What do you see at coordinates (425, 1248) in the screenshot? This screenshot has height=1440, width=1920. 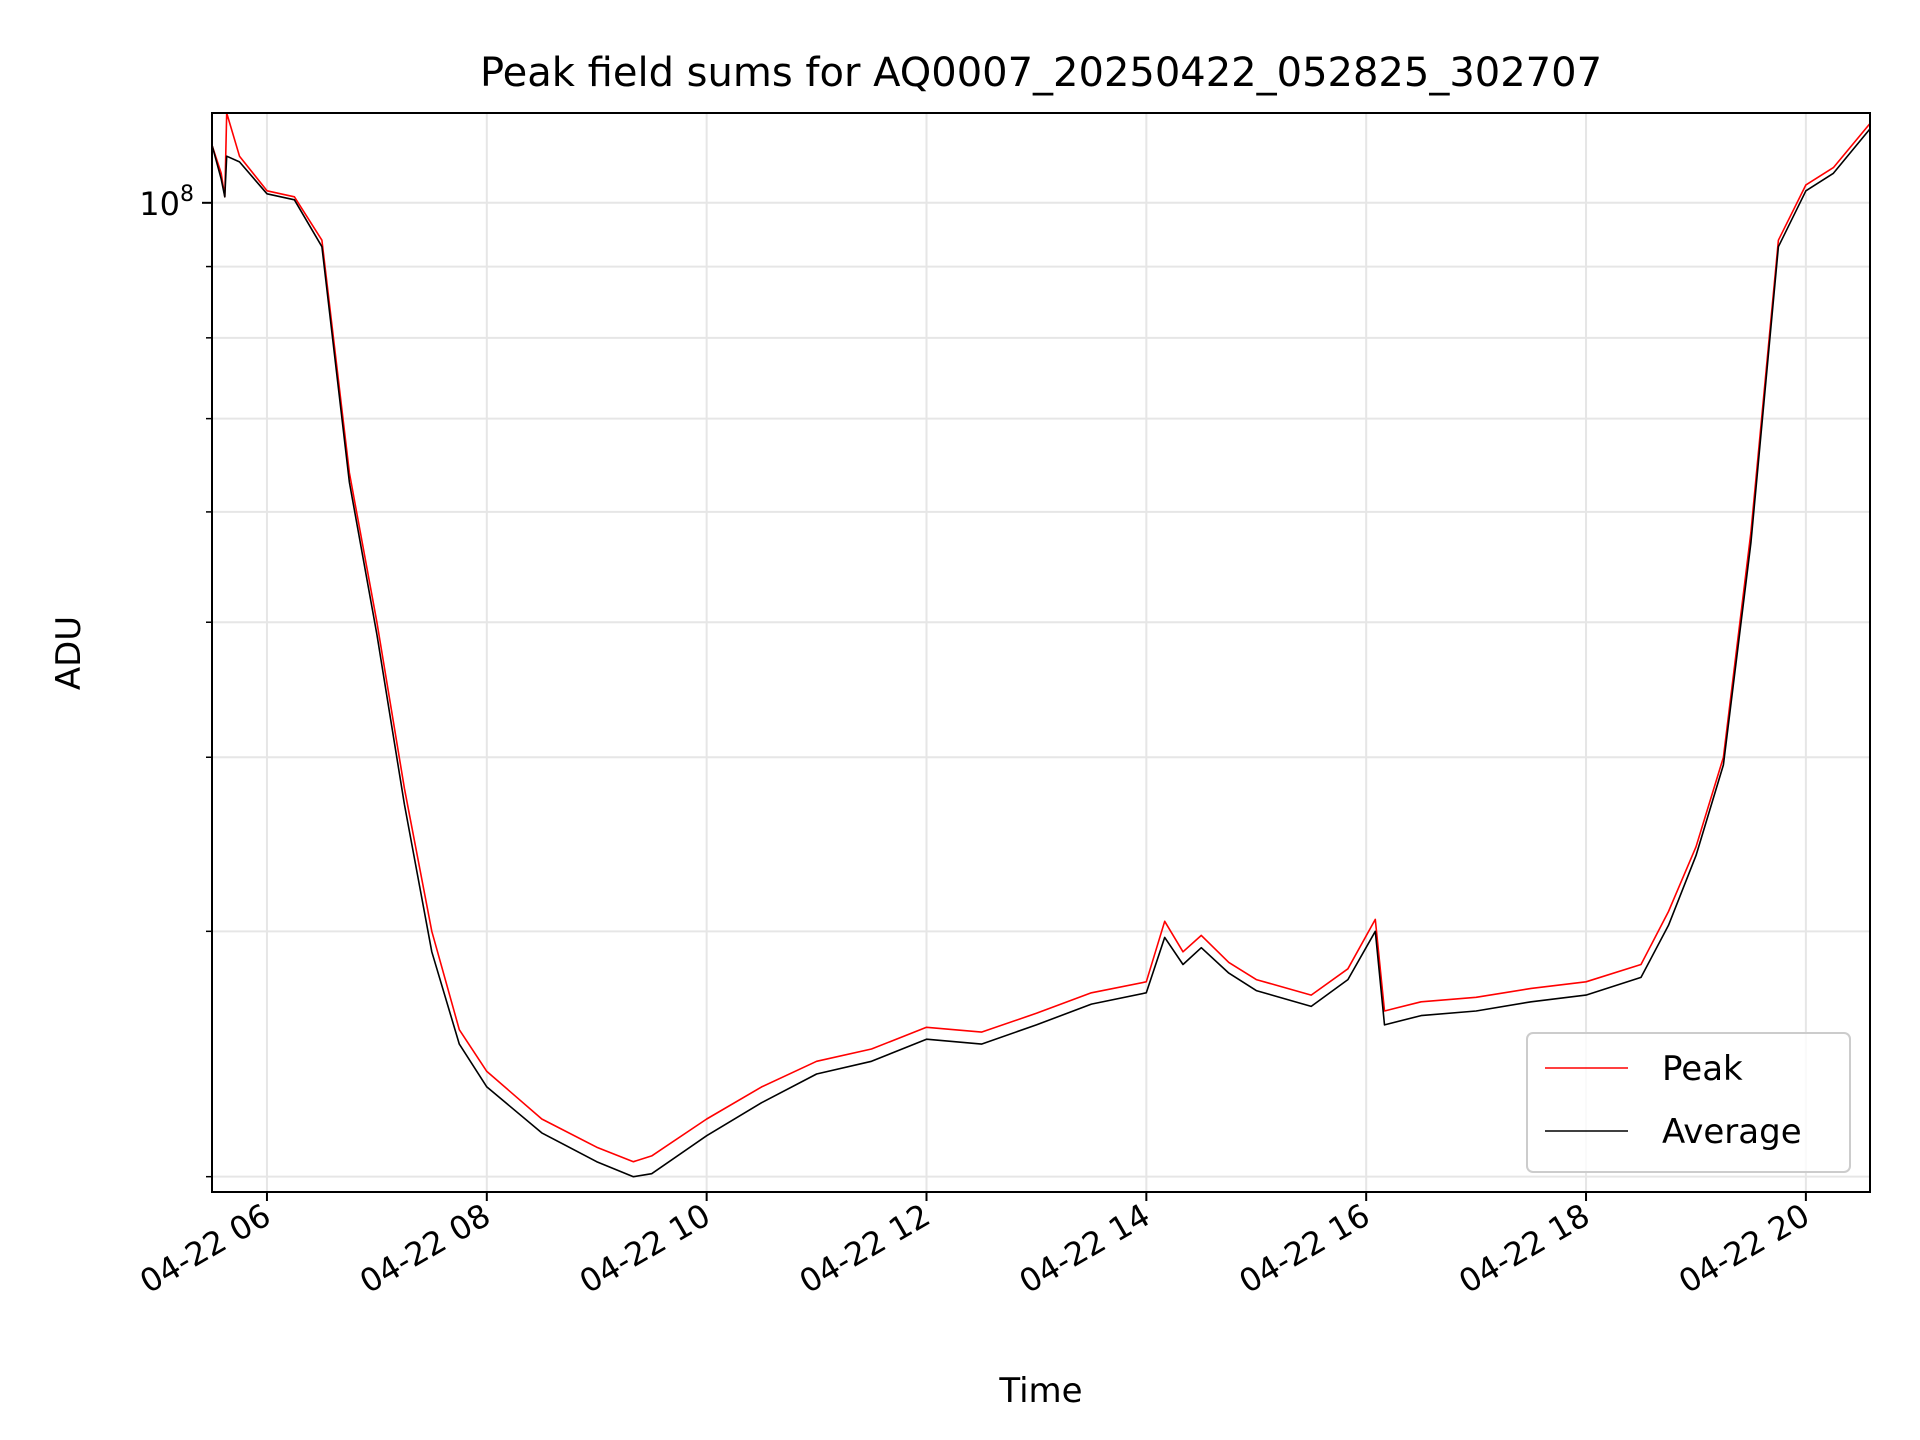 I see `x-tick-label: 04-22 08` at bounding box center [425, 1248].